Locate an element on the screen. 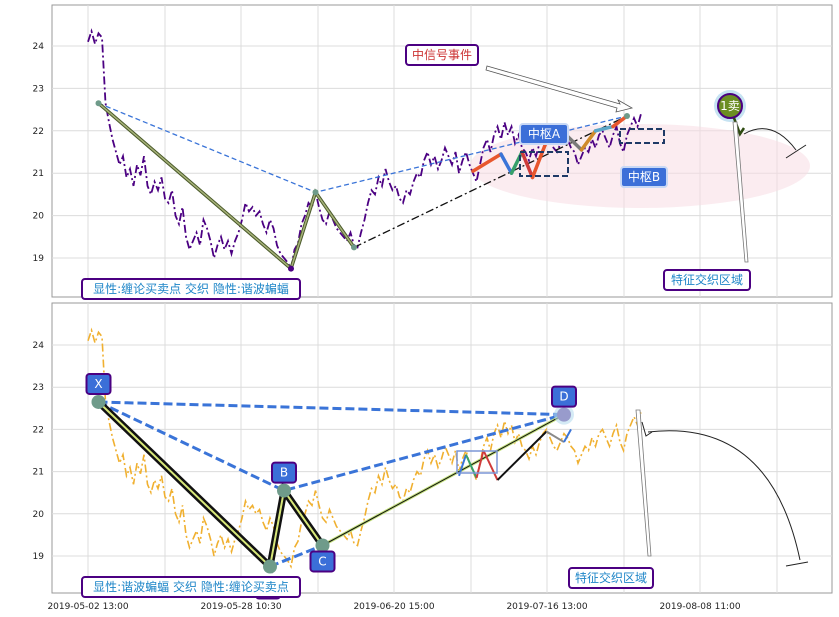 This screenshot has width=839, height=617. zone-label-2-label: 特征交织区域 is located at coordinates (611, 577).